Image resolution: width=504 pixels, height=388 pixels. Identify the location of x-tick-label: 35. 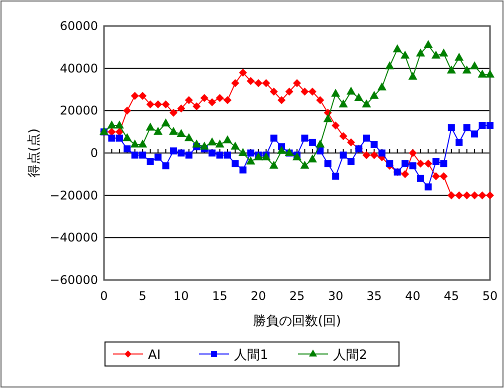
(374, 296).